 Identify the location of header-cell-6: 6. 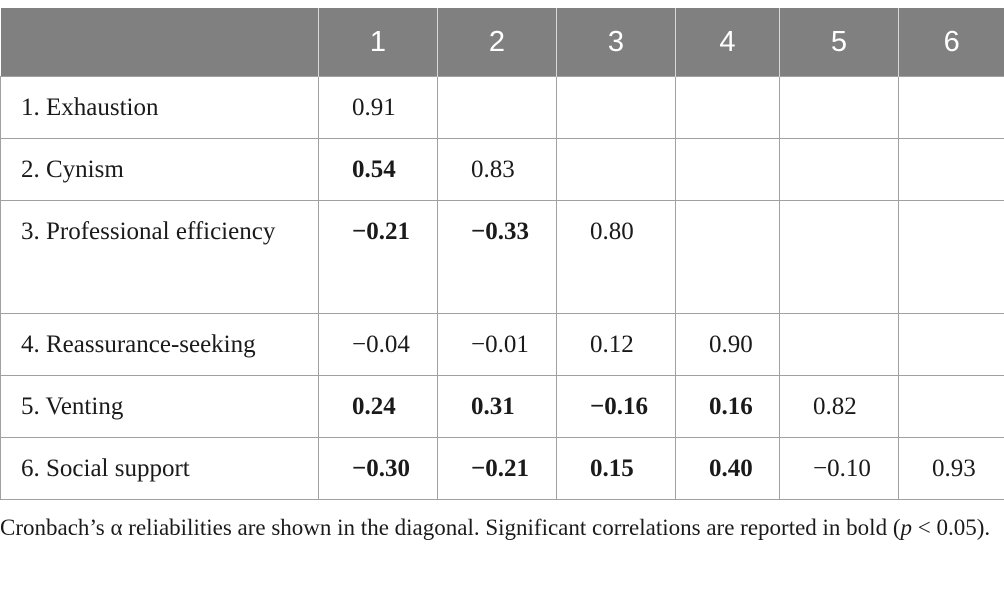
(951, 42).